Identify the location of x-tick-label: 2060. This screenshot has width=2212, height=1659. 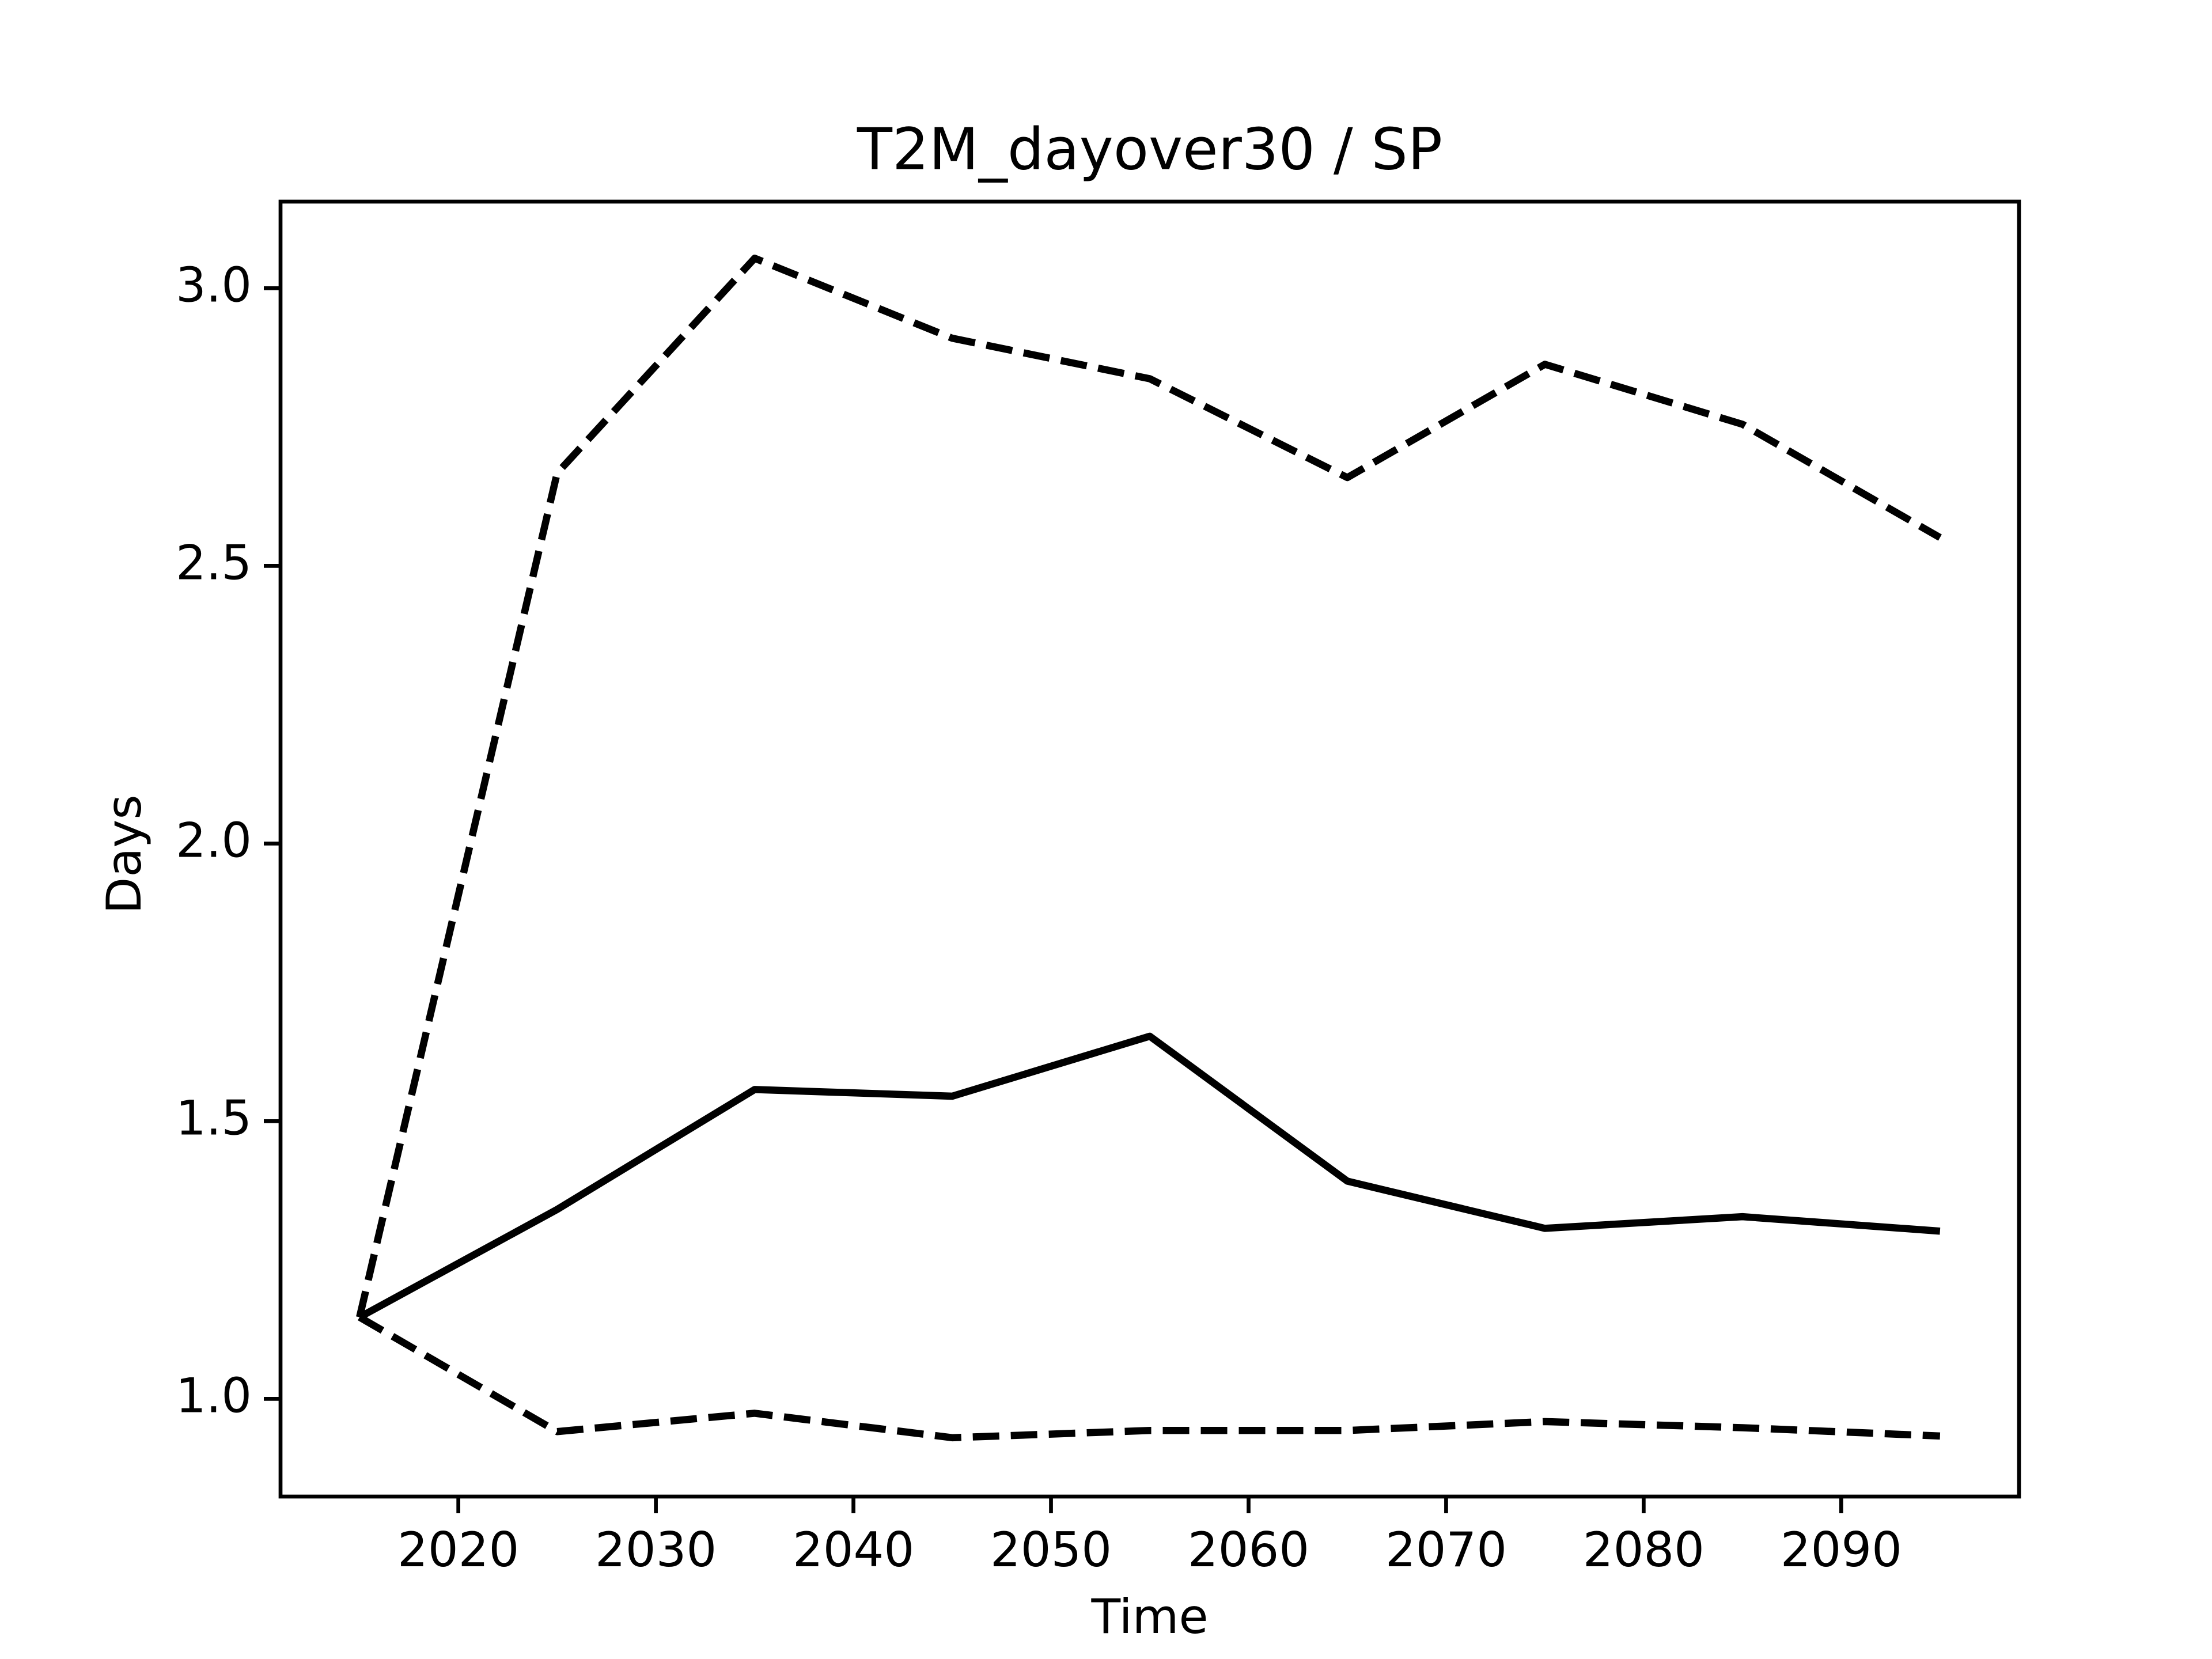
(1248, 1550).